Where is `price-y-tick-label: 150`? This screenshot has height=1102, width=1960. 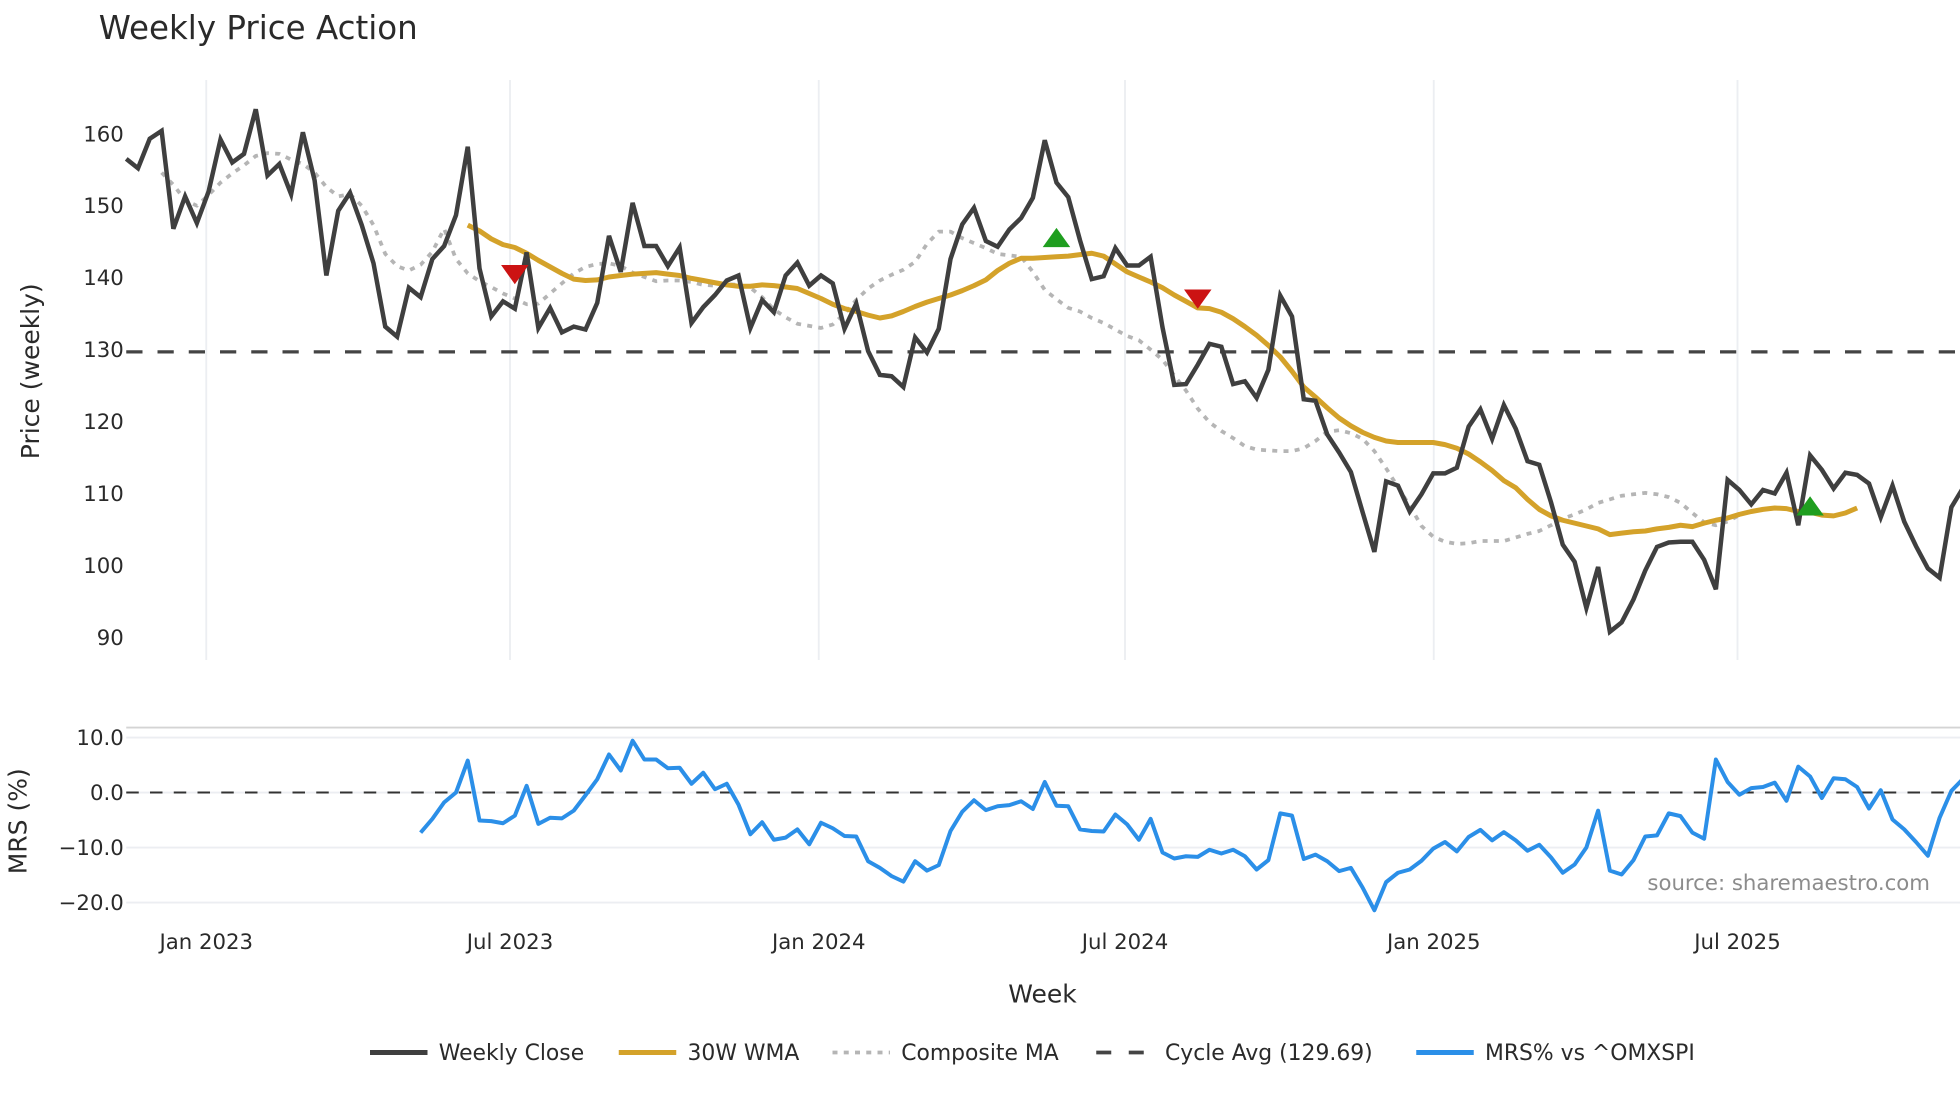 price-y-tick-label: 150 is located at coordinates (103, 206).